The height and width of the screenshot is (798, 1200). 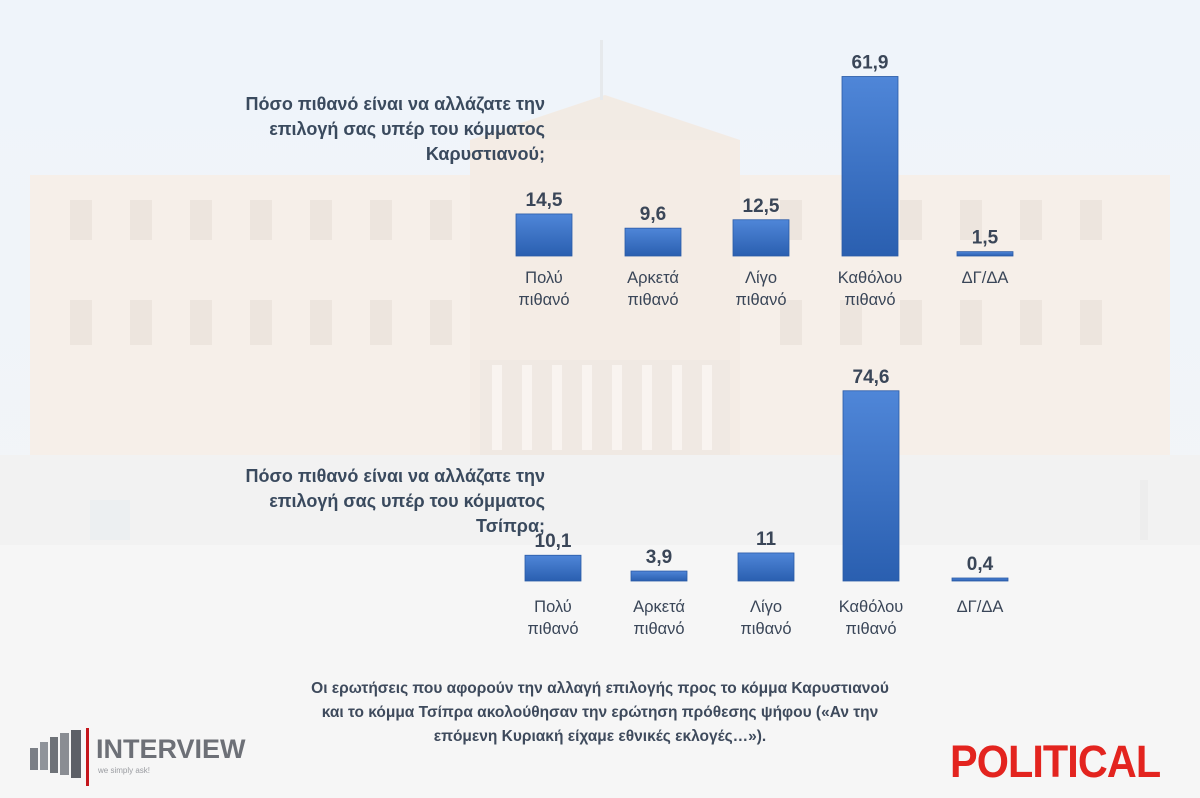 I want to click on data-label: 3,9, so click(x=659, y=557).